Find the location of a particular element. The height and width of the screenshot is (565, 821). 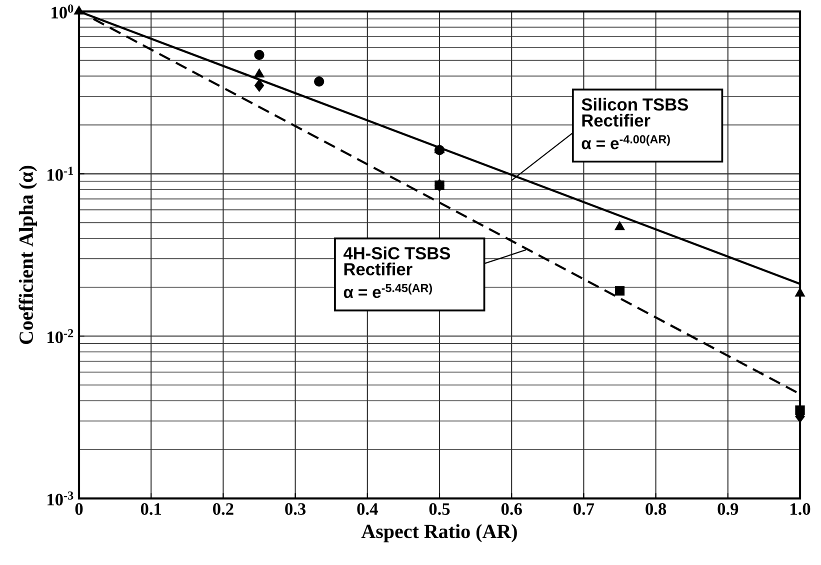

x-tick-label: 0.3 is located at coordinates (295, 508).